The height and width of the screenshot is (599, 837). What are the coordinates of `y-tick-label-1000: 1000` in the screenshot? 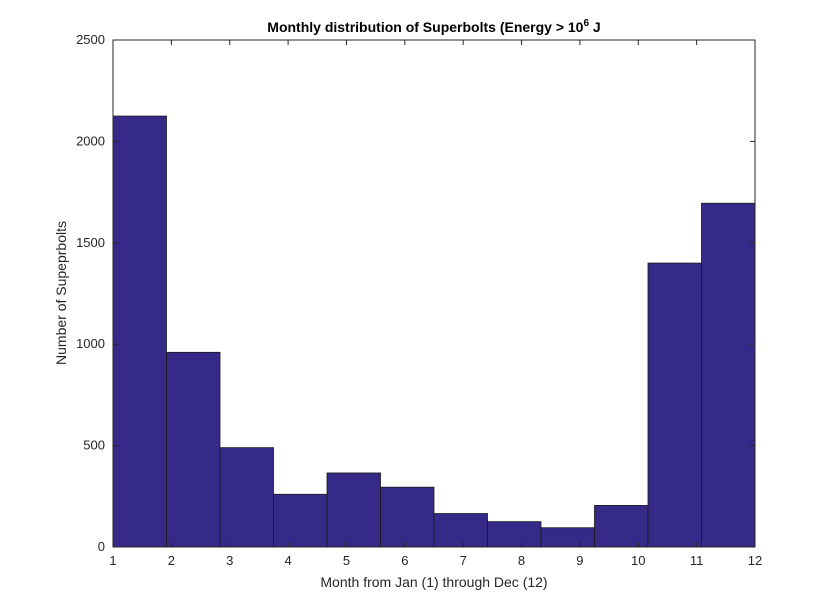 It's located at (90, 343).